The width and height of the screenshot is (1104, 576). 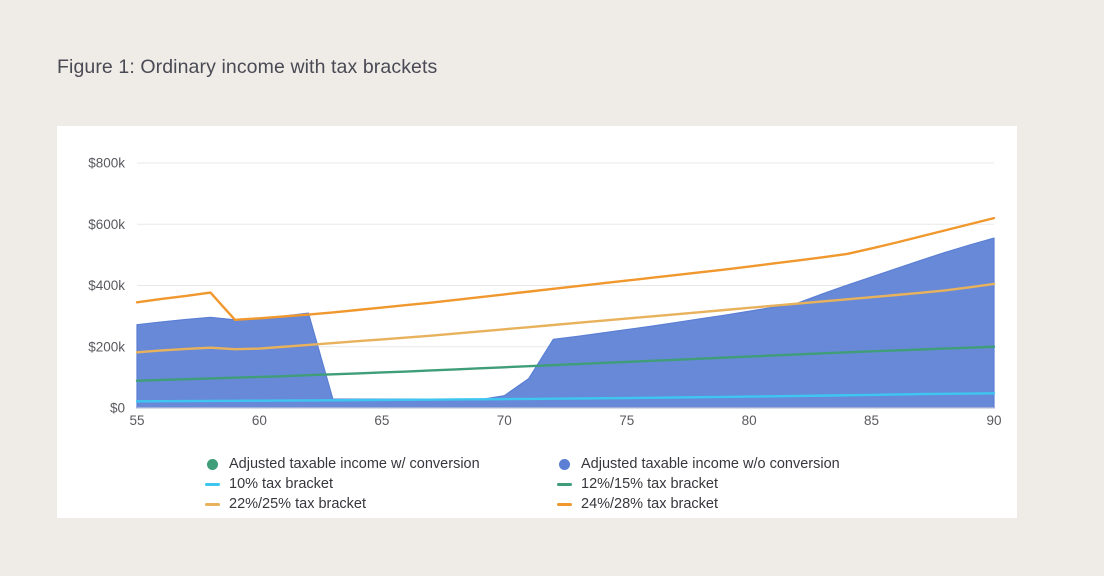 What do you see at coordinates (871, 419) in the screenshot?
I see `x-axis-tick-label: 85` at bounding box center [871, 419].